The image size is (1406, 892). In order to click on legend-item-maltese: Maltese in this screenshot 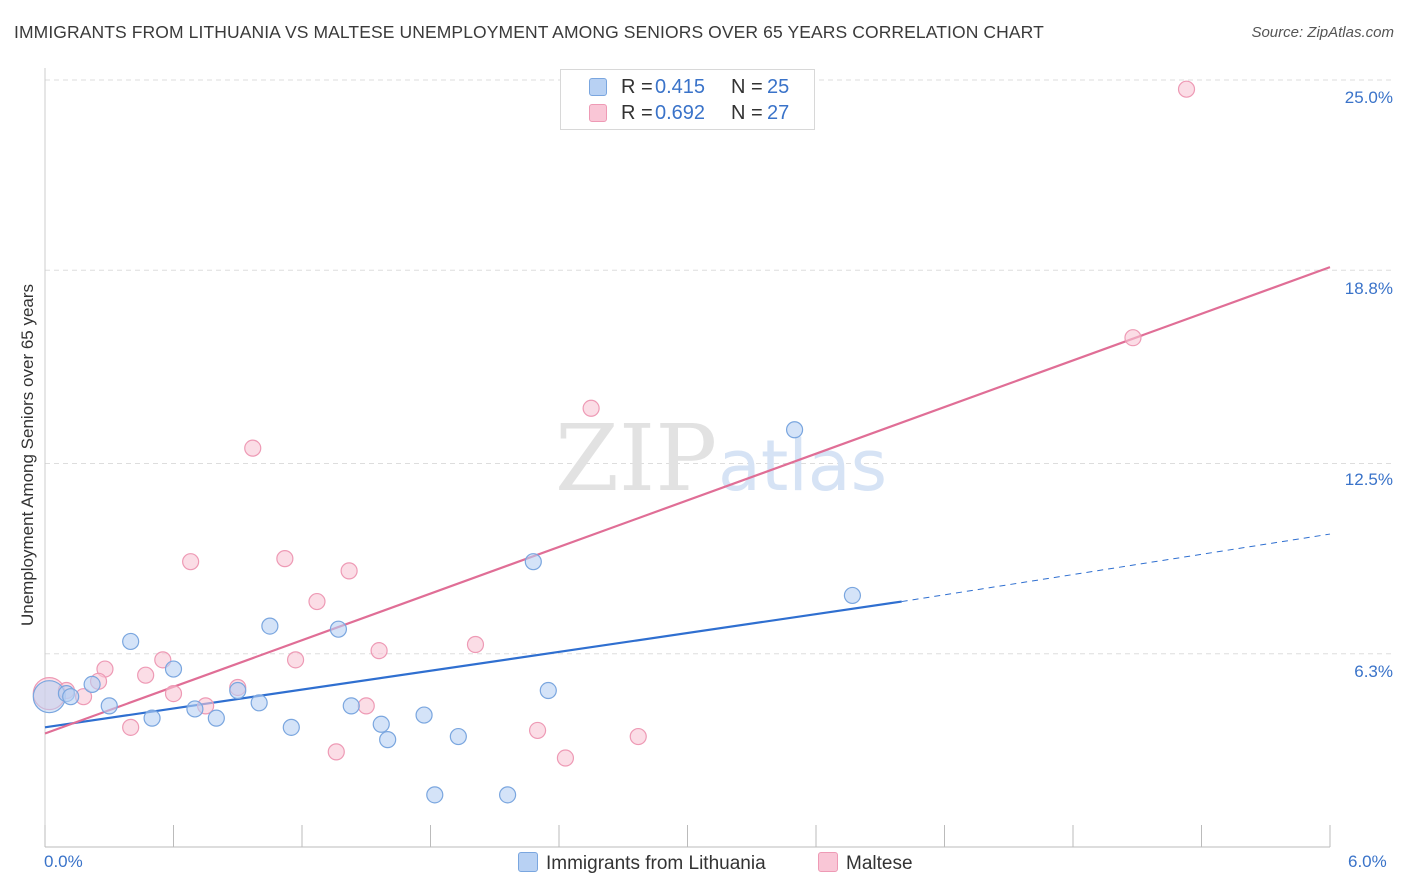, I will do `click(865, 863)`.